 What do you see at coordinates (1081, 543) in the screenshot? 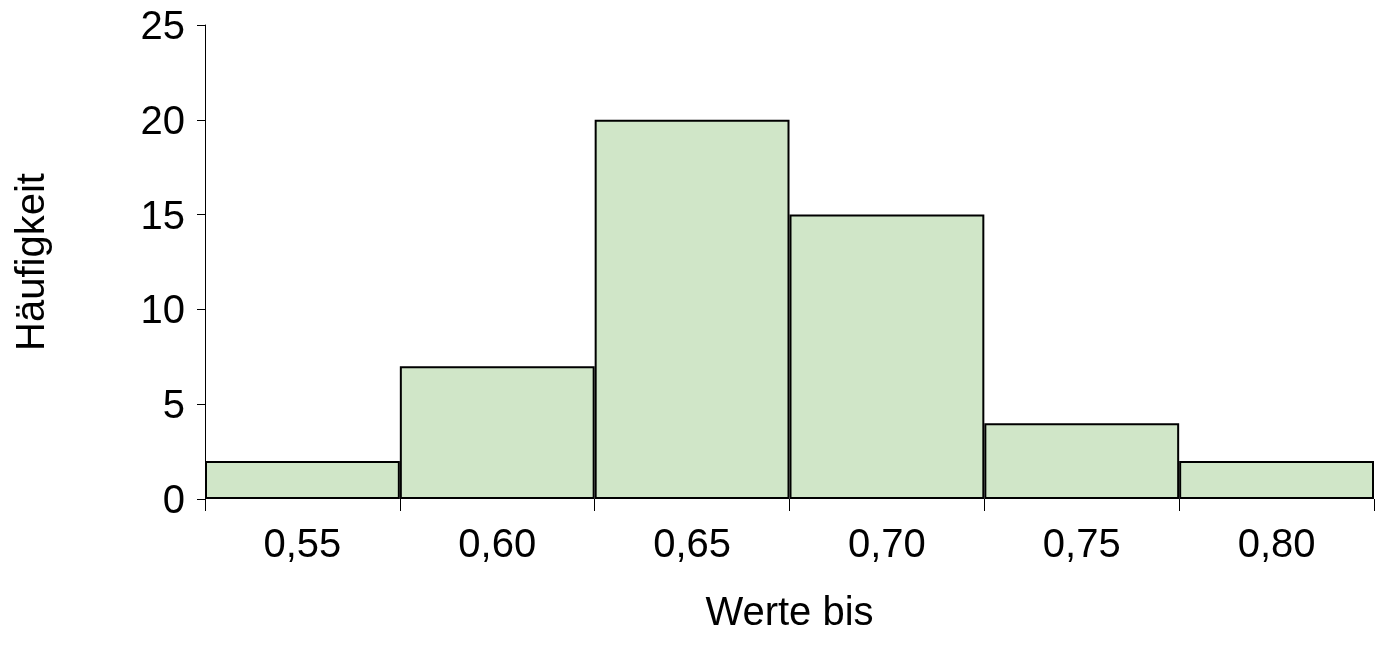
I see `x-tick-label: 0,75` at bounding box center [1081, 543].